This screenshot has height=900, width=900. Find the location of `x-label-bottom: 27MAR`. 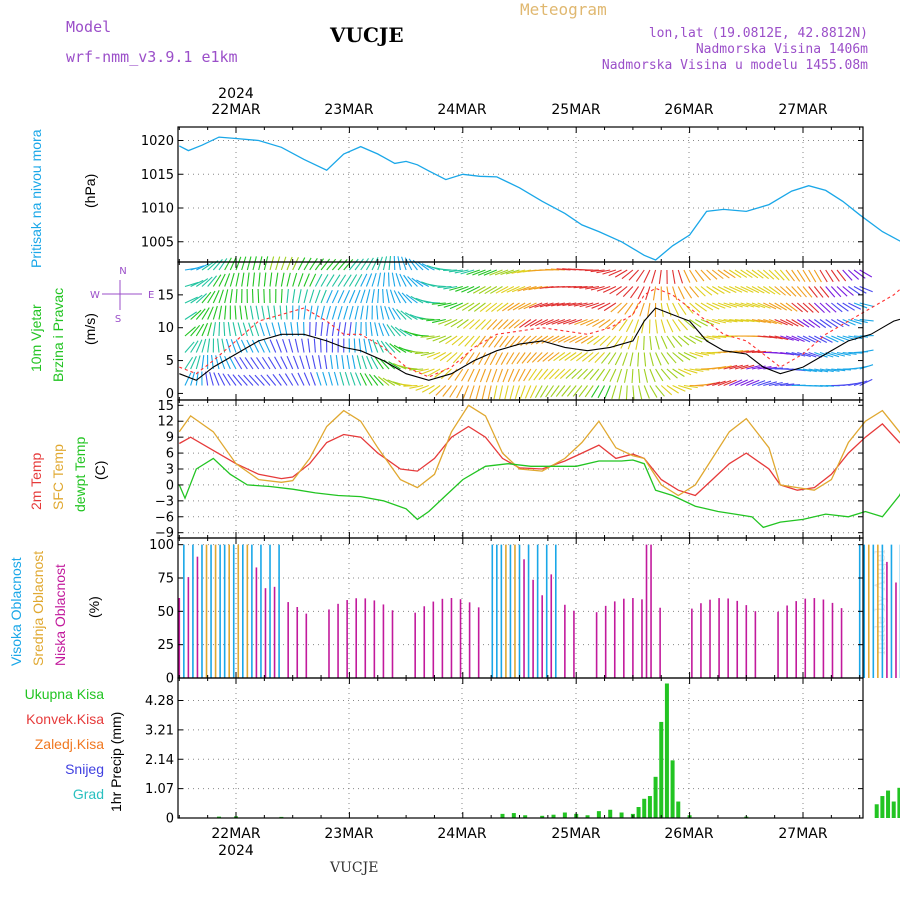

x-label-bottom: 27MAR is located at coordinates (802, 834).